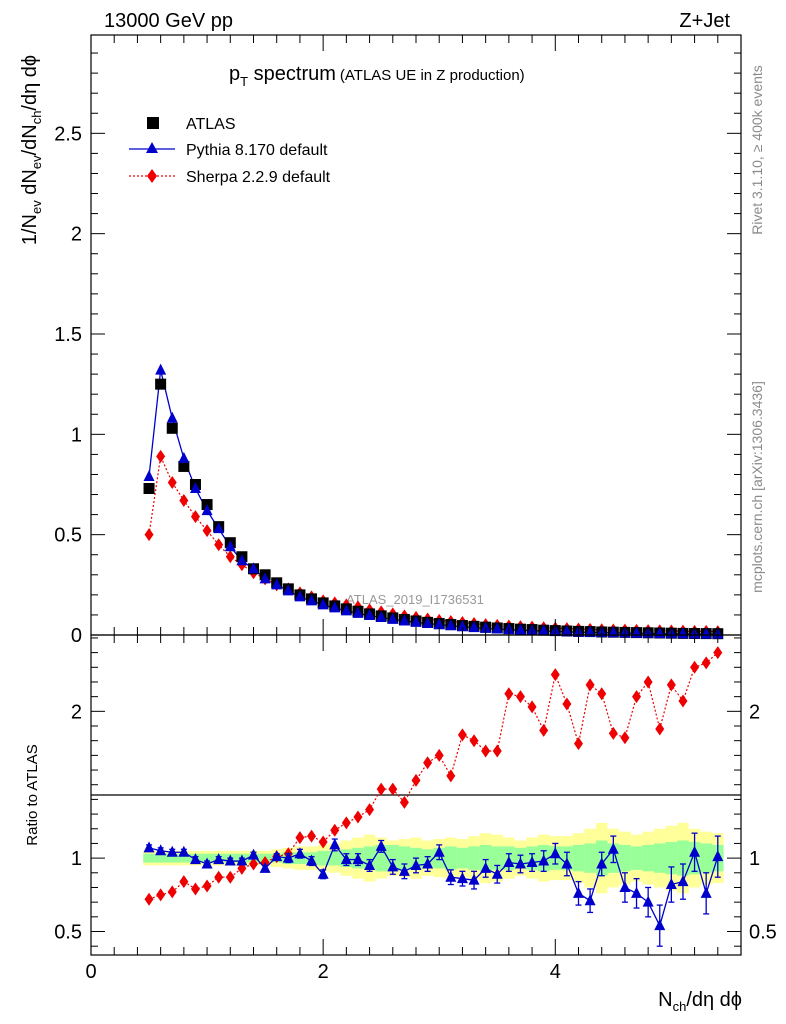  Describe the element at coordinates (680, 1006) in the screenshot. I see `xlabel-a-sub: ch` at that location.